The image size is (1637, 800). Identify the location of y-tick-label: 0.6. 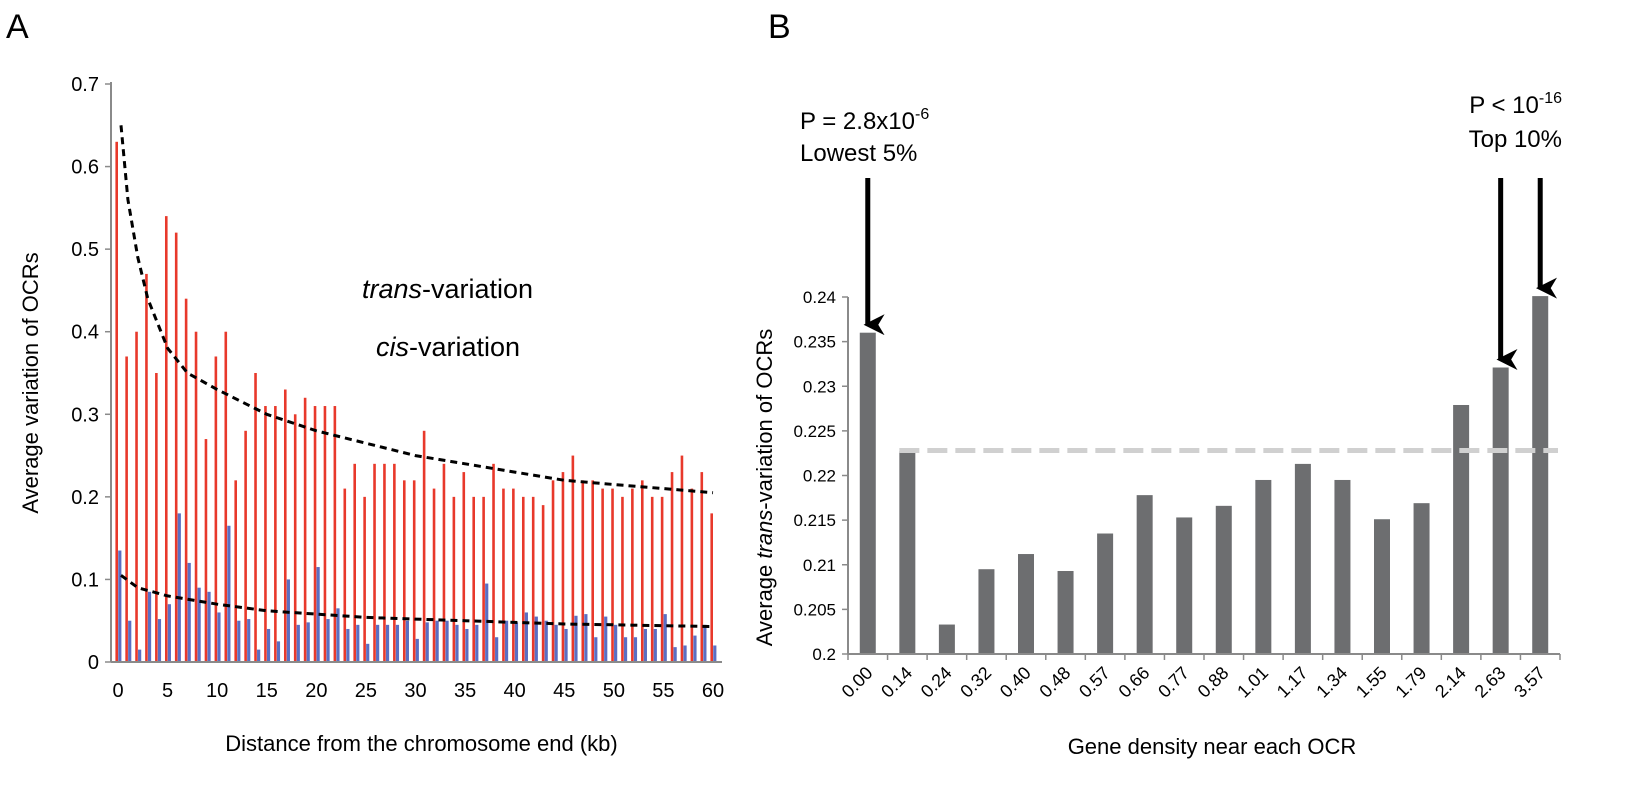
(85, 168).